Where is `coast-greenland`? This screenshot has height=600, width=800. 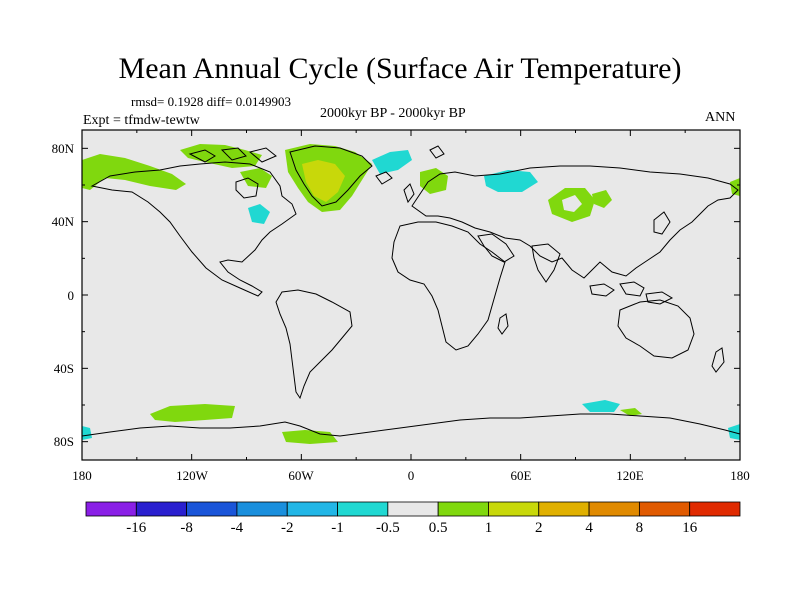 coast-greenland is located at coordinates (331, 176).